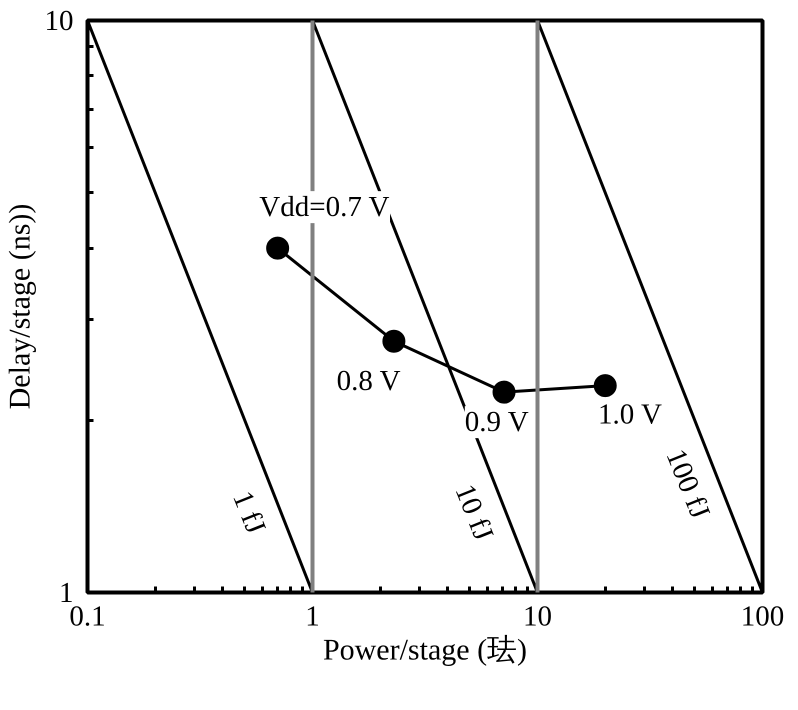 Image resolution: width=798 pixels, height=710 pixels. What do you see at coordinates (87, 616) in the screenshot?
I see `x-tick-label: 0.1` at bounding box center [87, 616].